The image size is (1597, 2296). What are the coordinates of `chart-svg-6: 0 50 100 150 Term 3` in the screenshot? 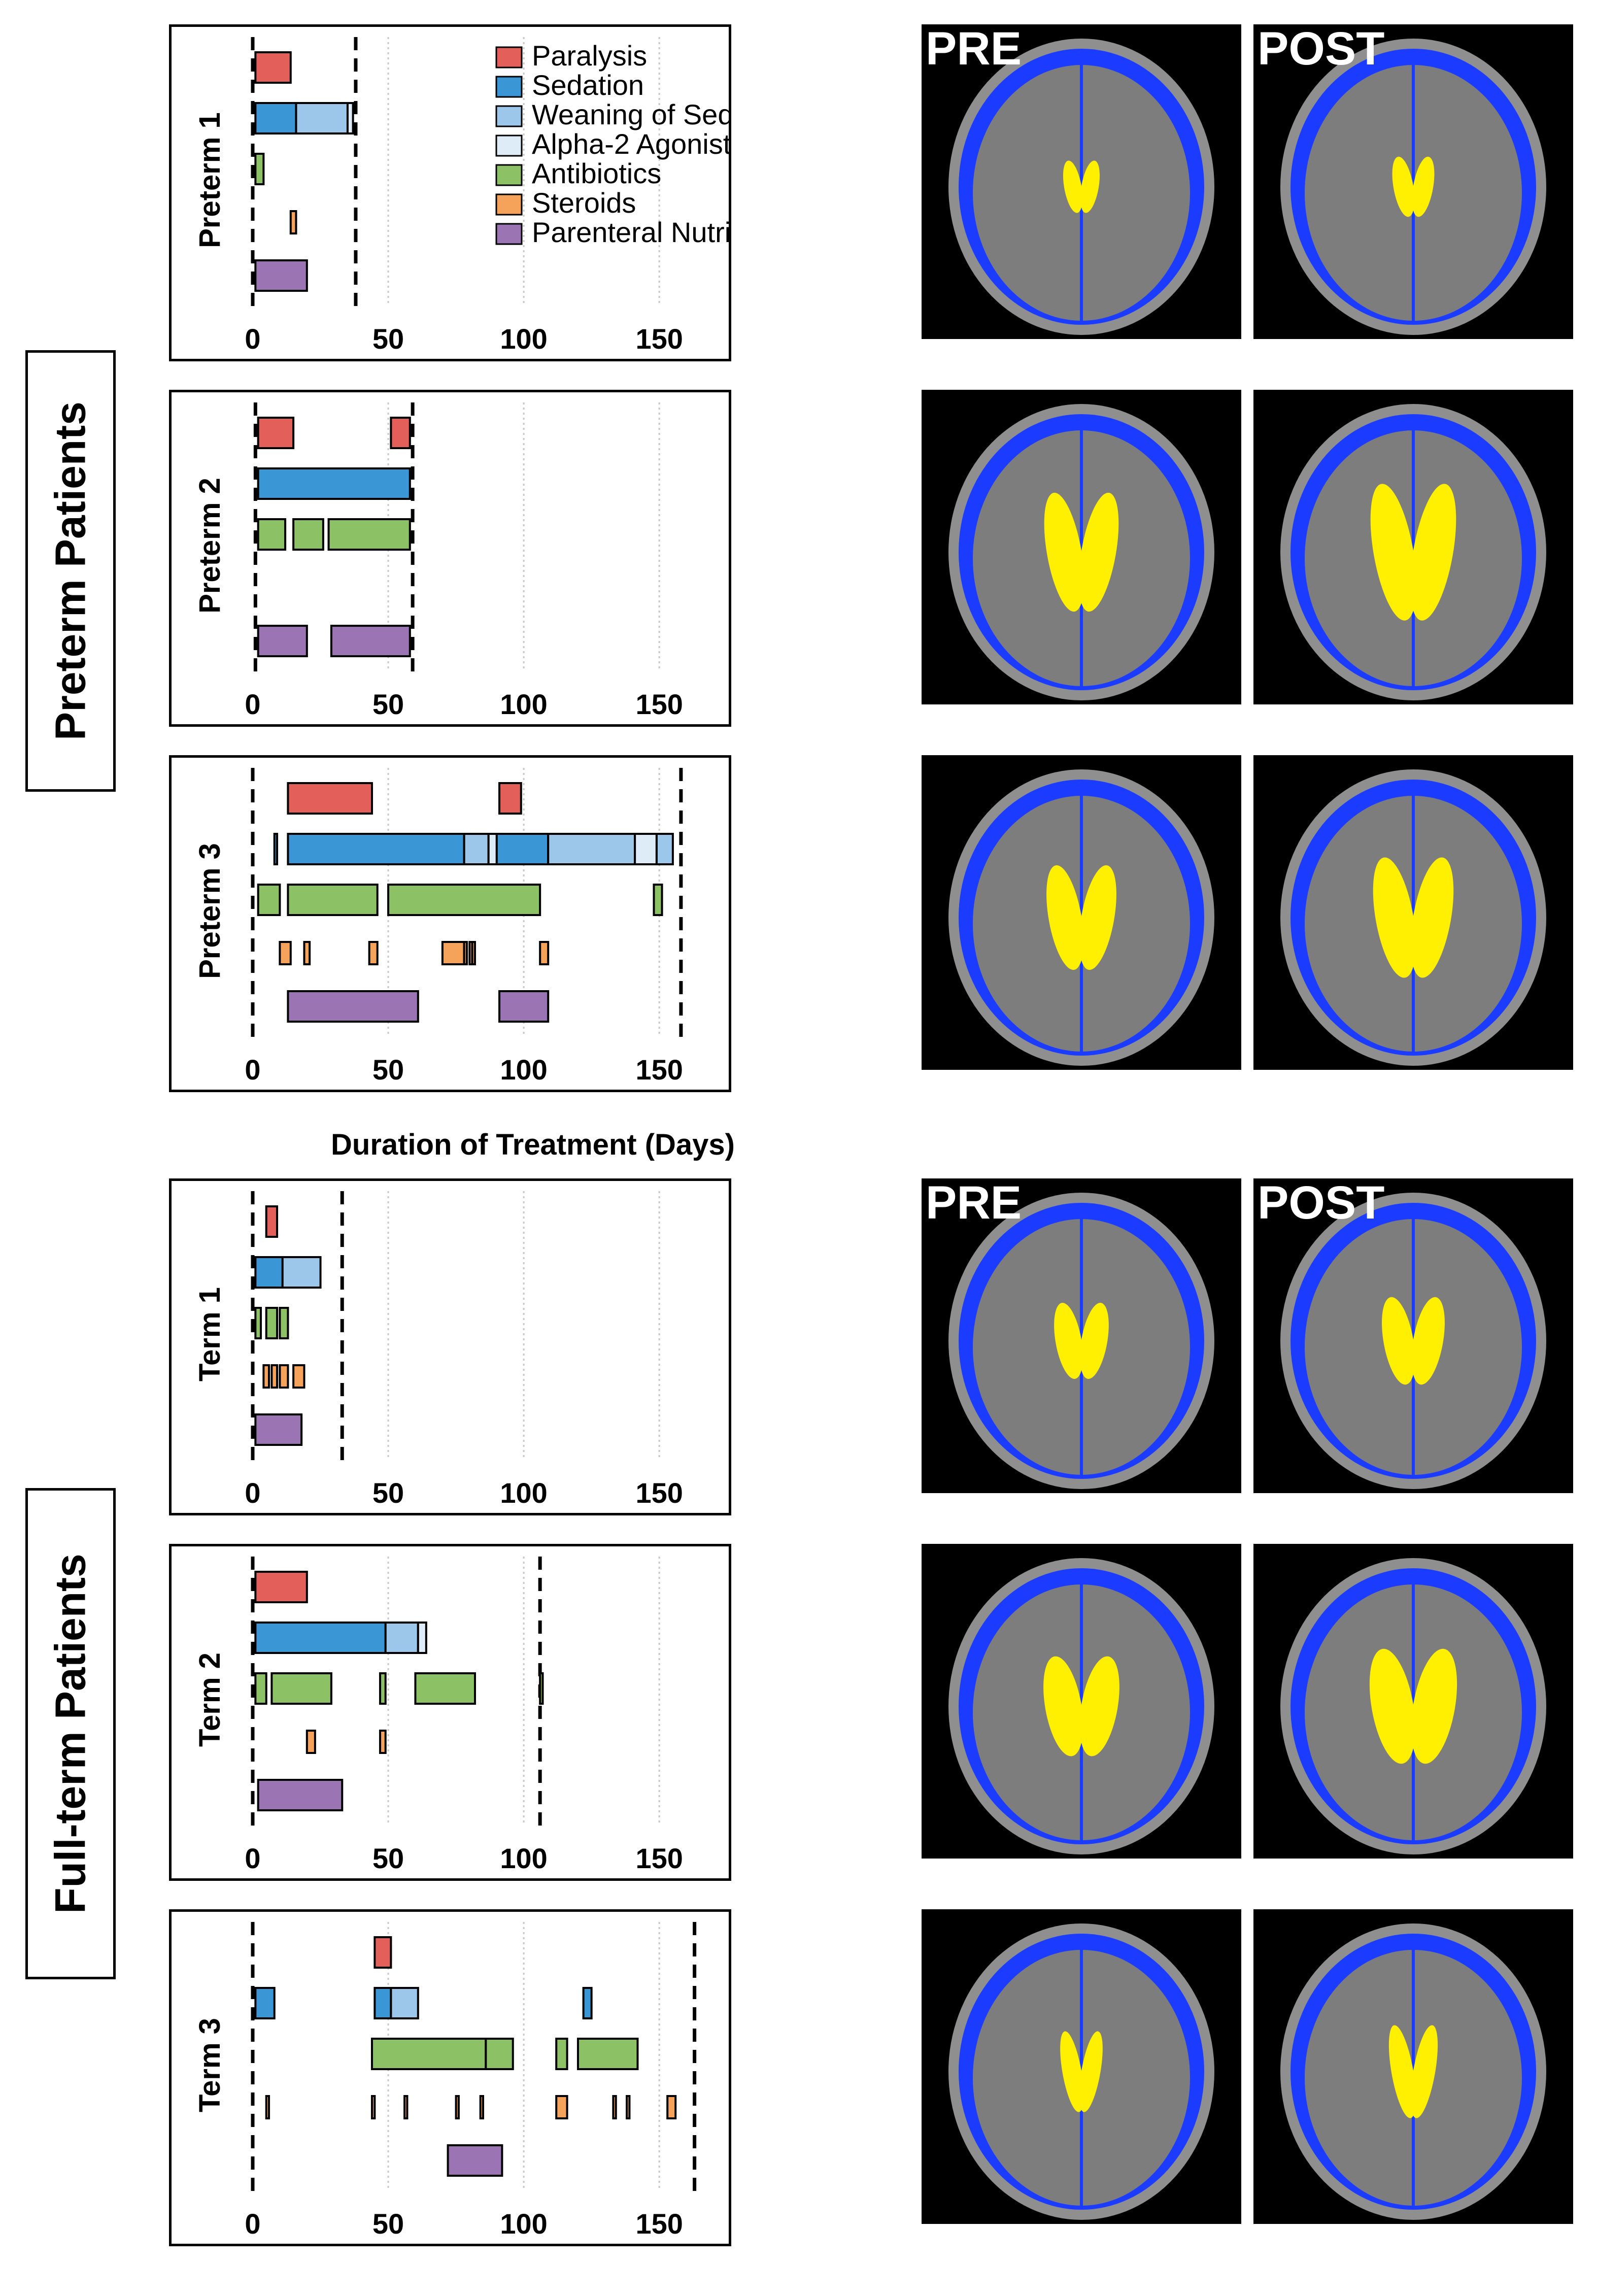 It's located at (445, 2081).